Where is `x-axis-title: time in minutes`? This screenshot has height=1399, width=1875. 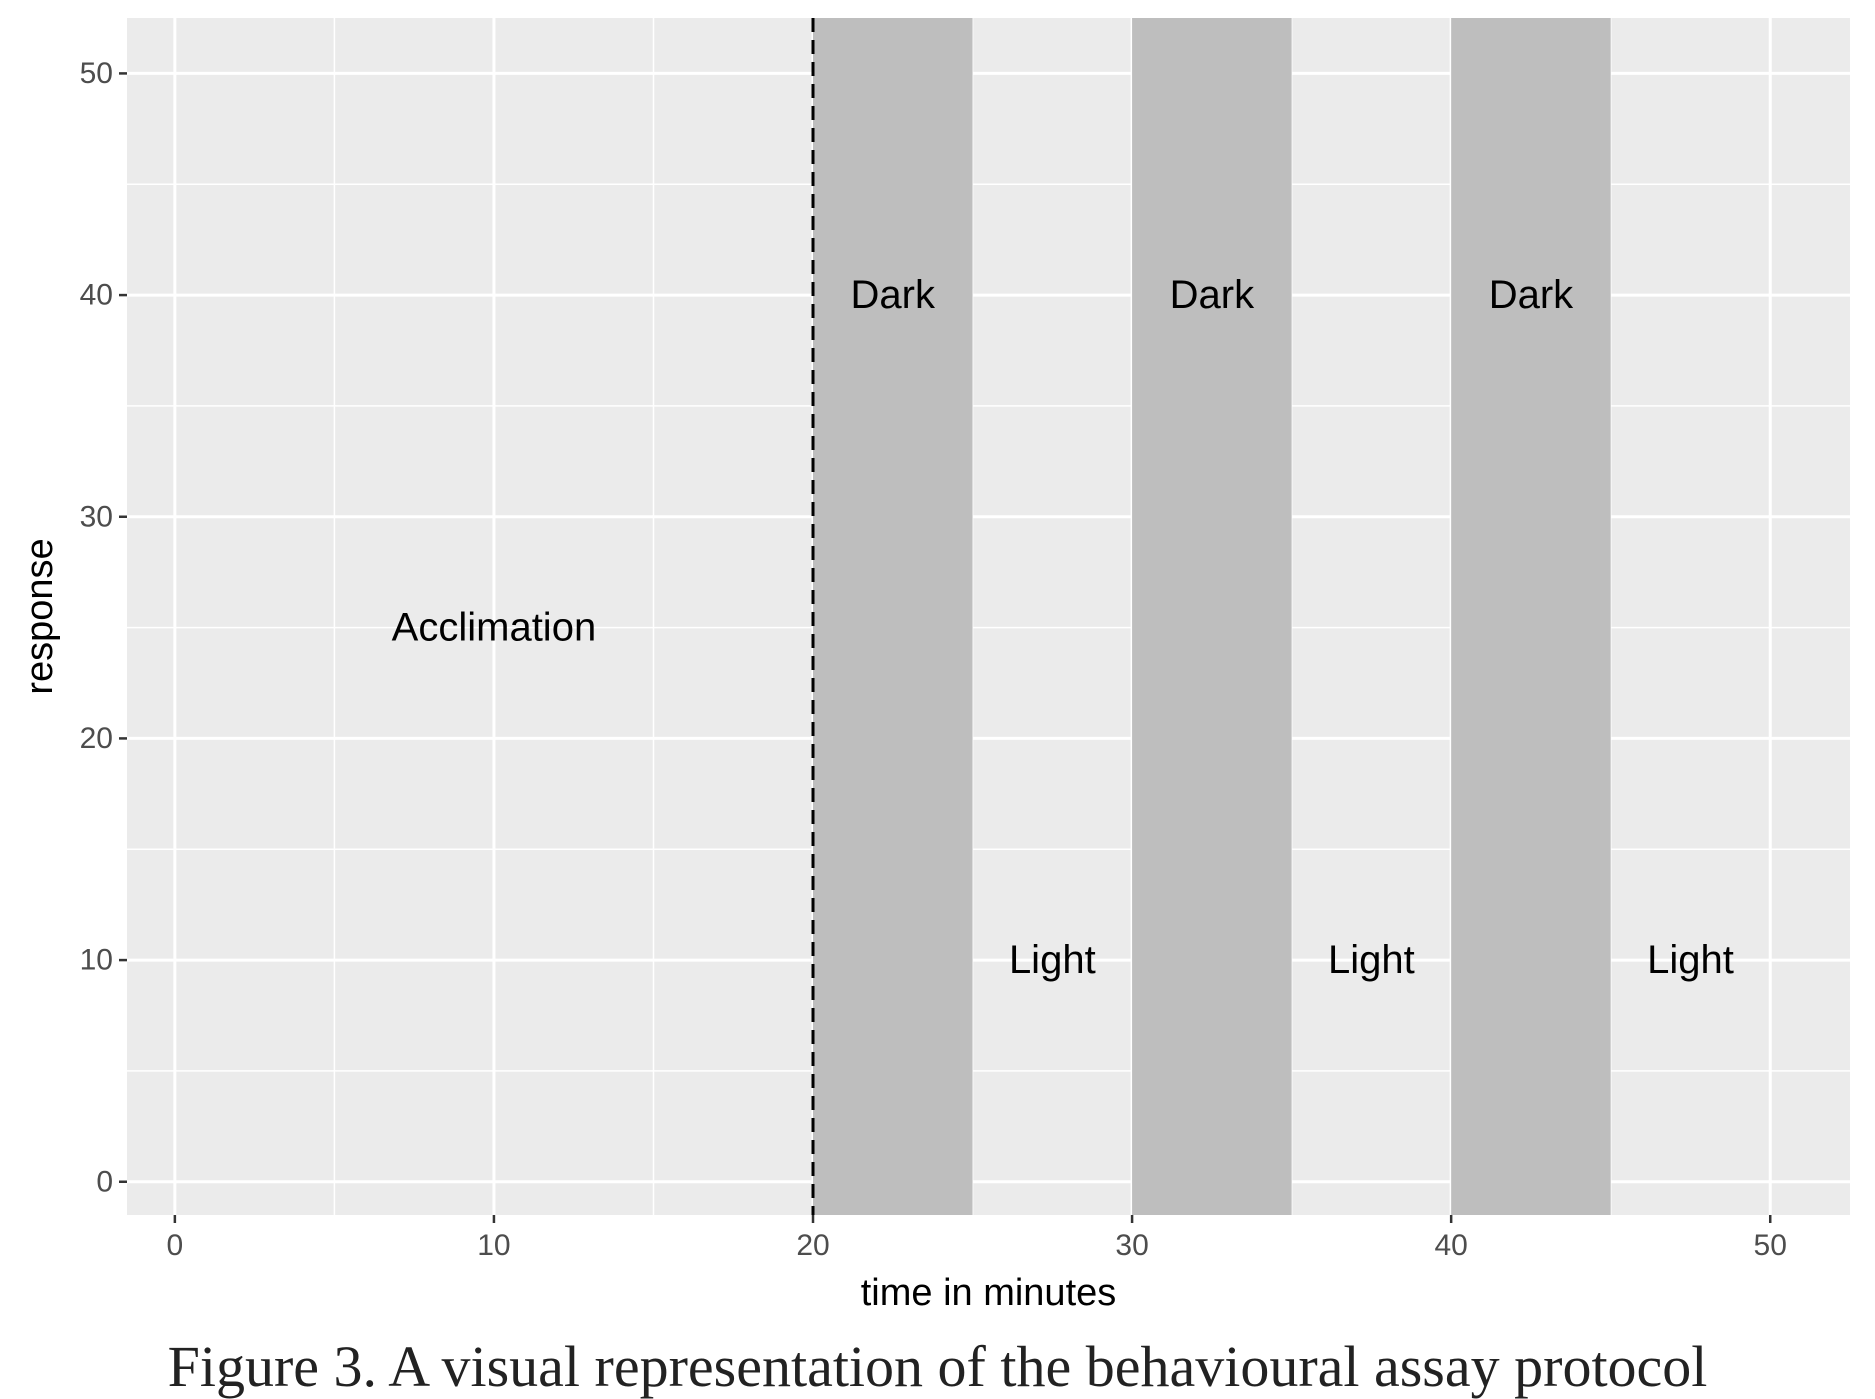
x-axis-title: time in minutes is located at coordinates (989, 1293).